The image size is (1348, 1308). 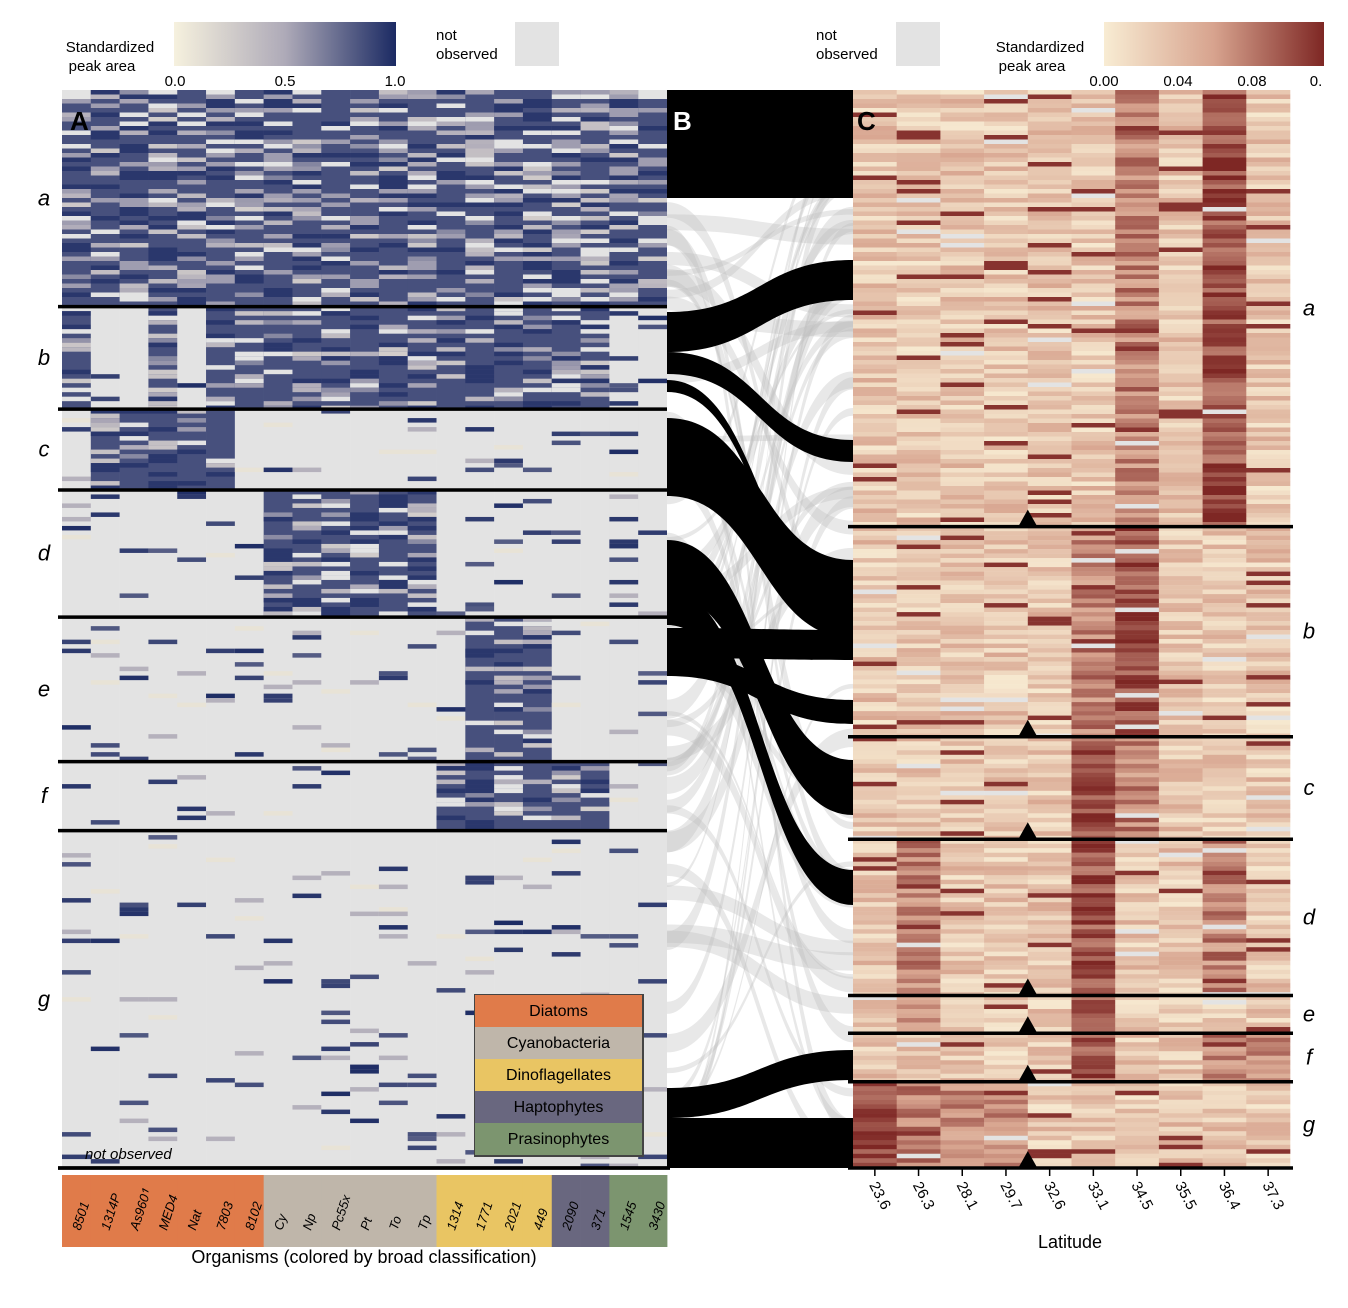 What do you see at coordinates (558, 1043) in the screenshot?
I see `classification-label: Cyanobacteria` at bounding box center [558, 1043].